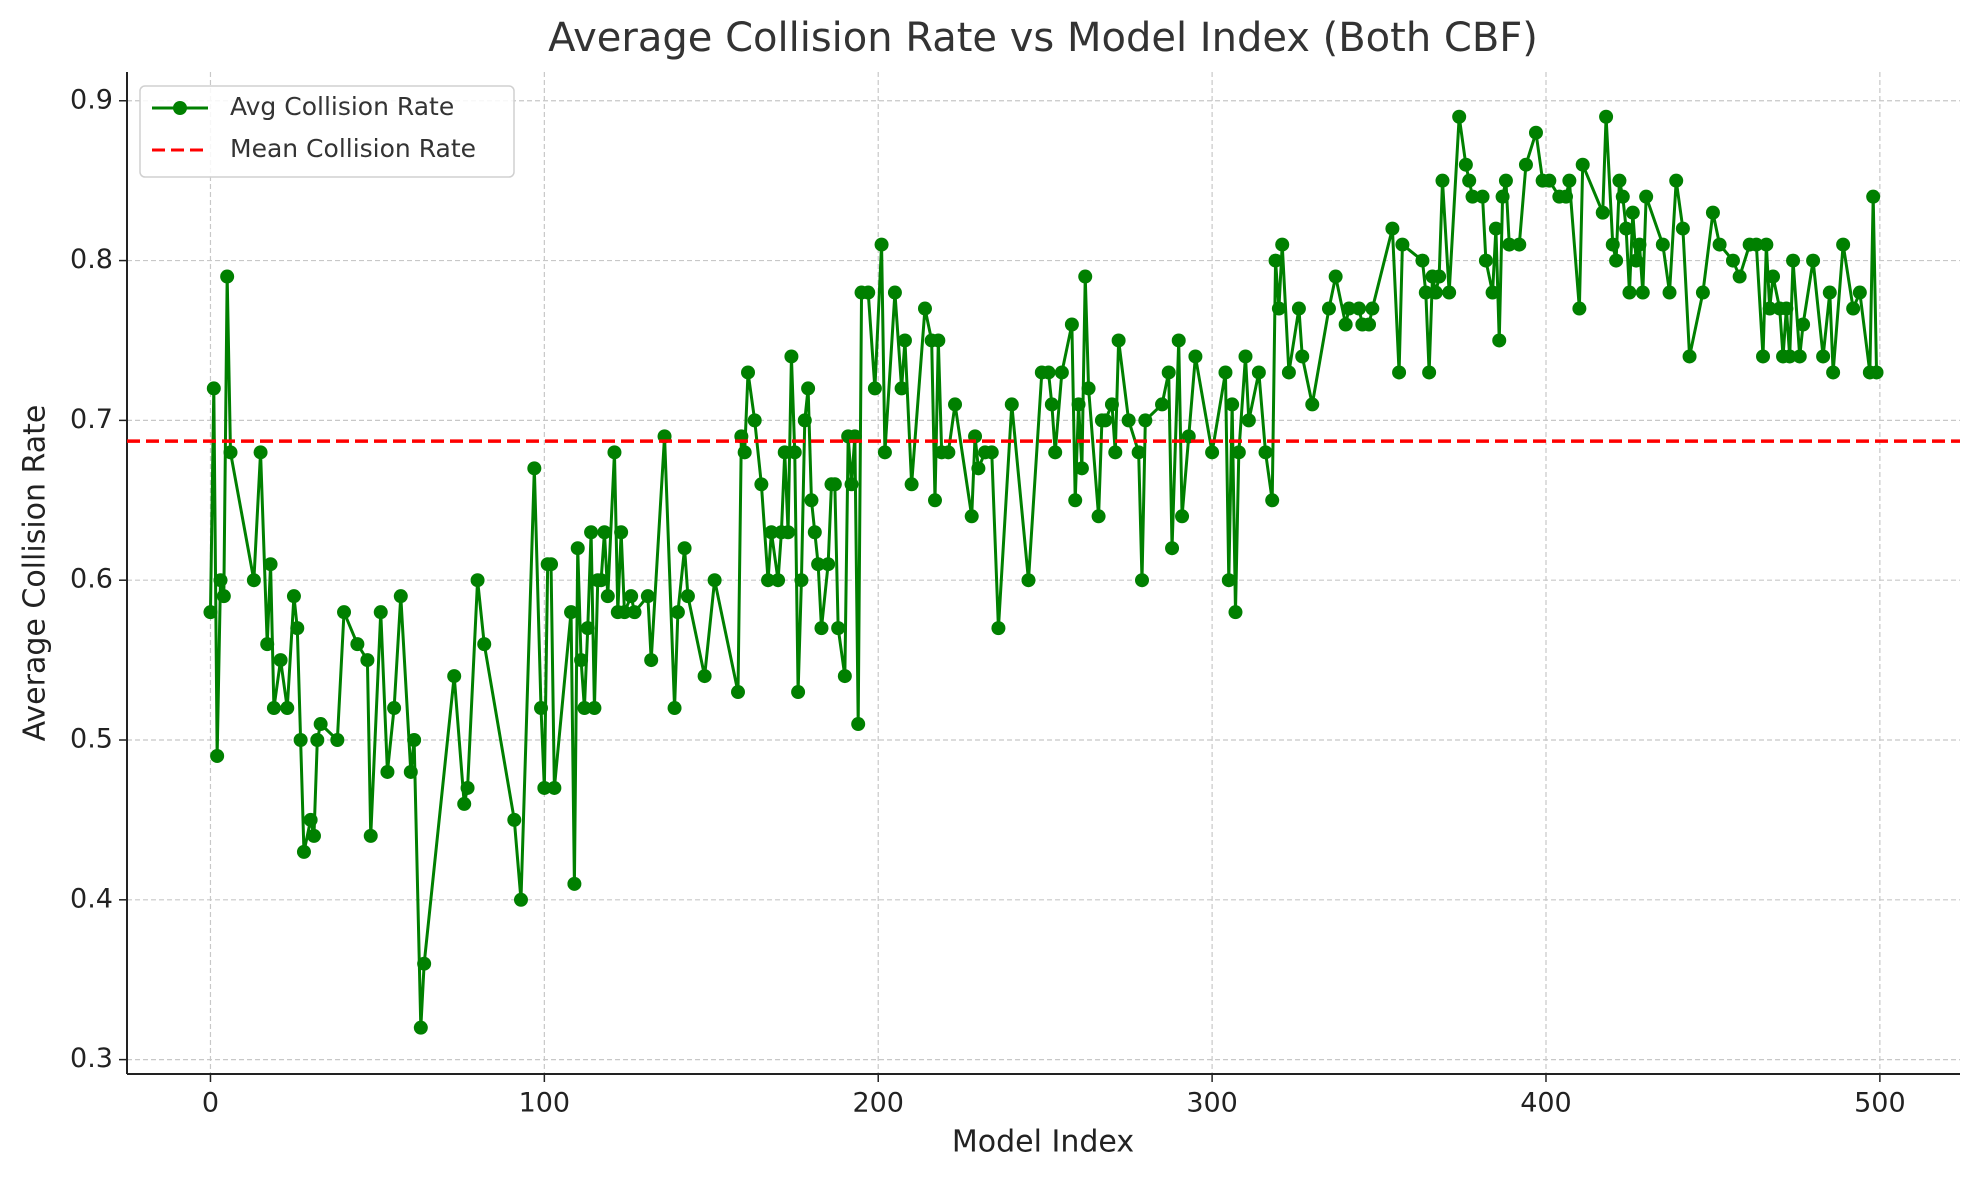 Image resolution: width=1979 pixels, height=1180 pixels. What do you see at coordinates (1212, 1103) in the screenshot?
I see `x-tick-label: 300` at bounding box center [1212, 1103].